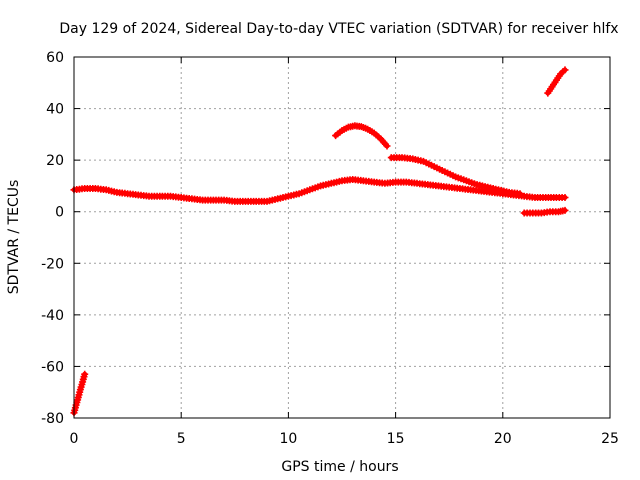 Image resolution: width=640 pixels, height=480 pixels. Describe the element at coordinates (544, 211) in the screenshot. I see `series-low-segment` at that location.